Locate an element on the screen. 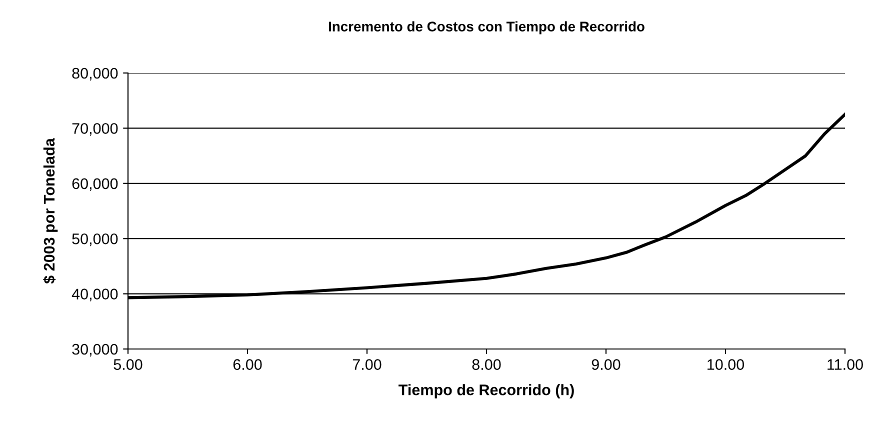 This screenshot has width=876, height=424. x-axis-title: Tiempo de Recorrido (h) is located at coordinates (486, 391).